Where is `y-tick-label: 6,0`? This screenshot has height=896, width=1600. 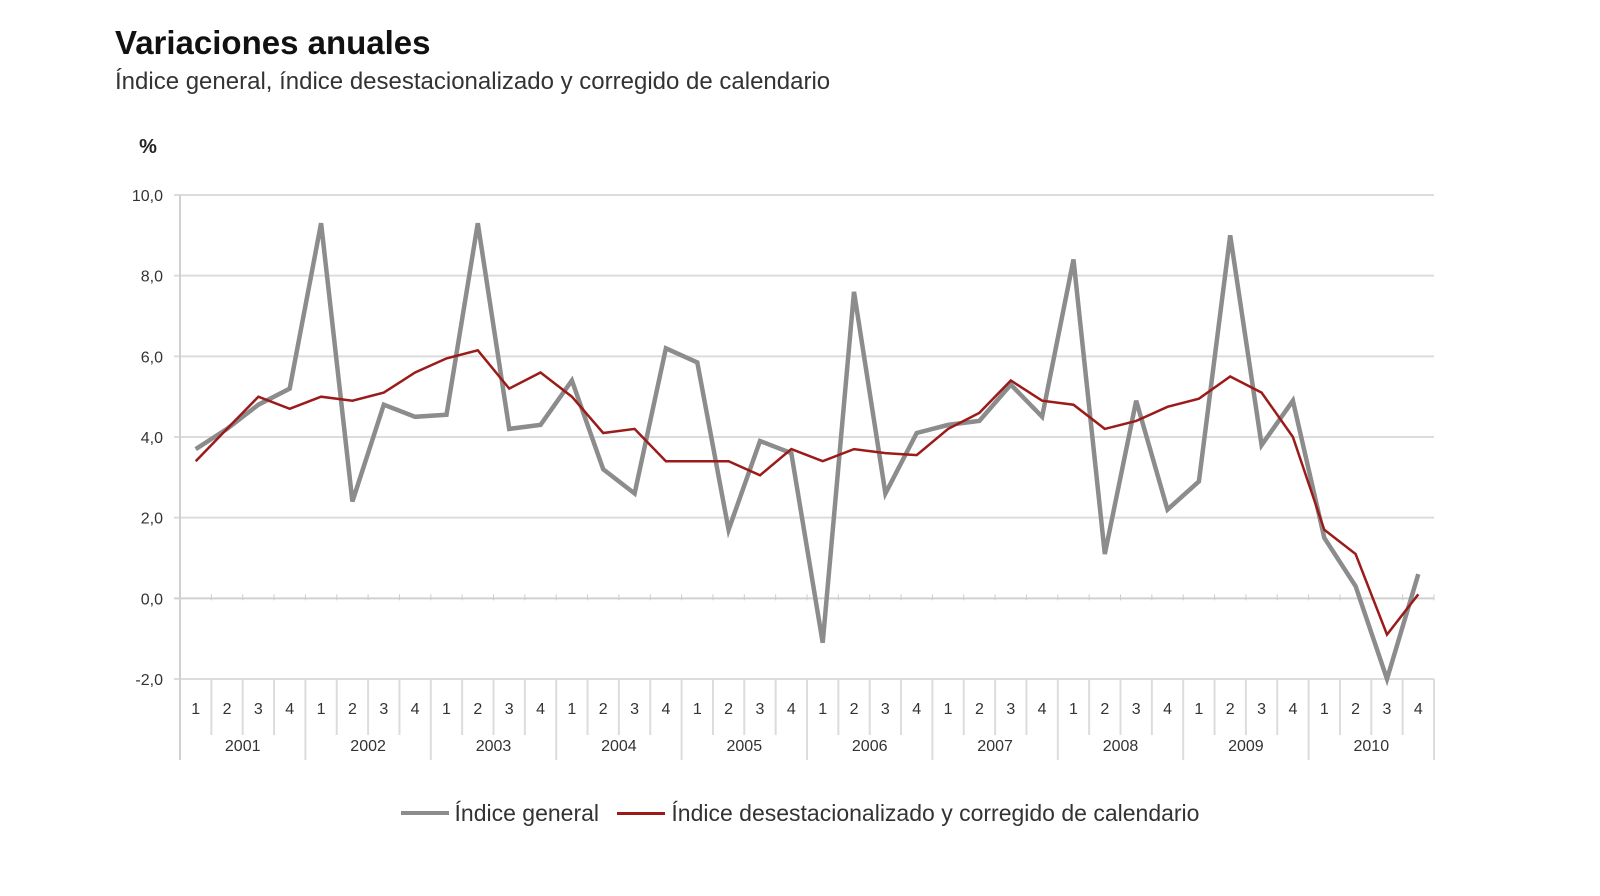
y-tick-label: 6,0 is located at coordinates (152, 357).